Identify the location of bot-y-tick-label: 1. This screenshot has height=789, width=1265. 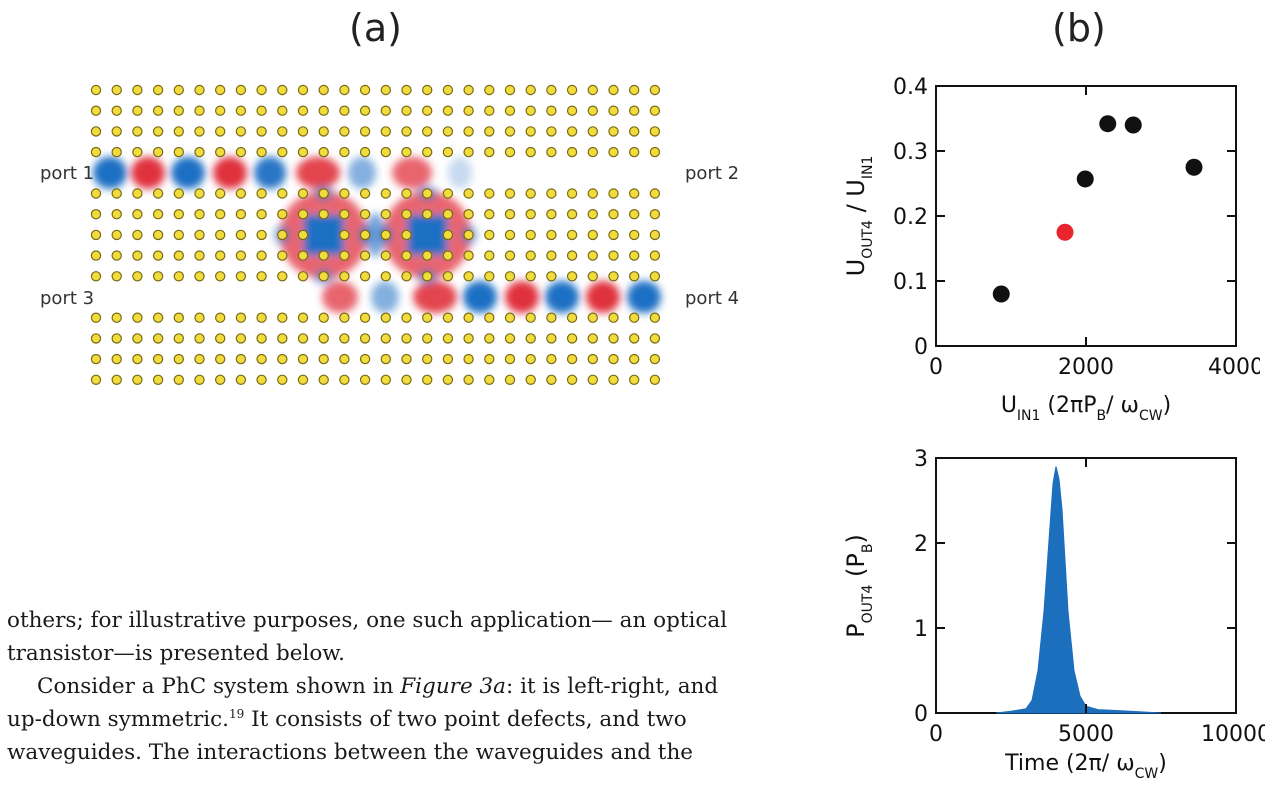
(921, 629).